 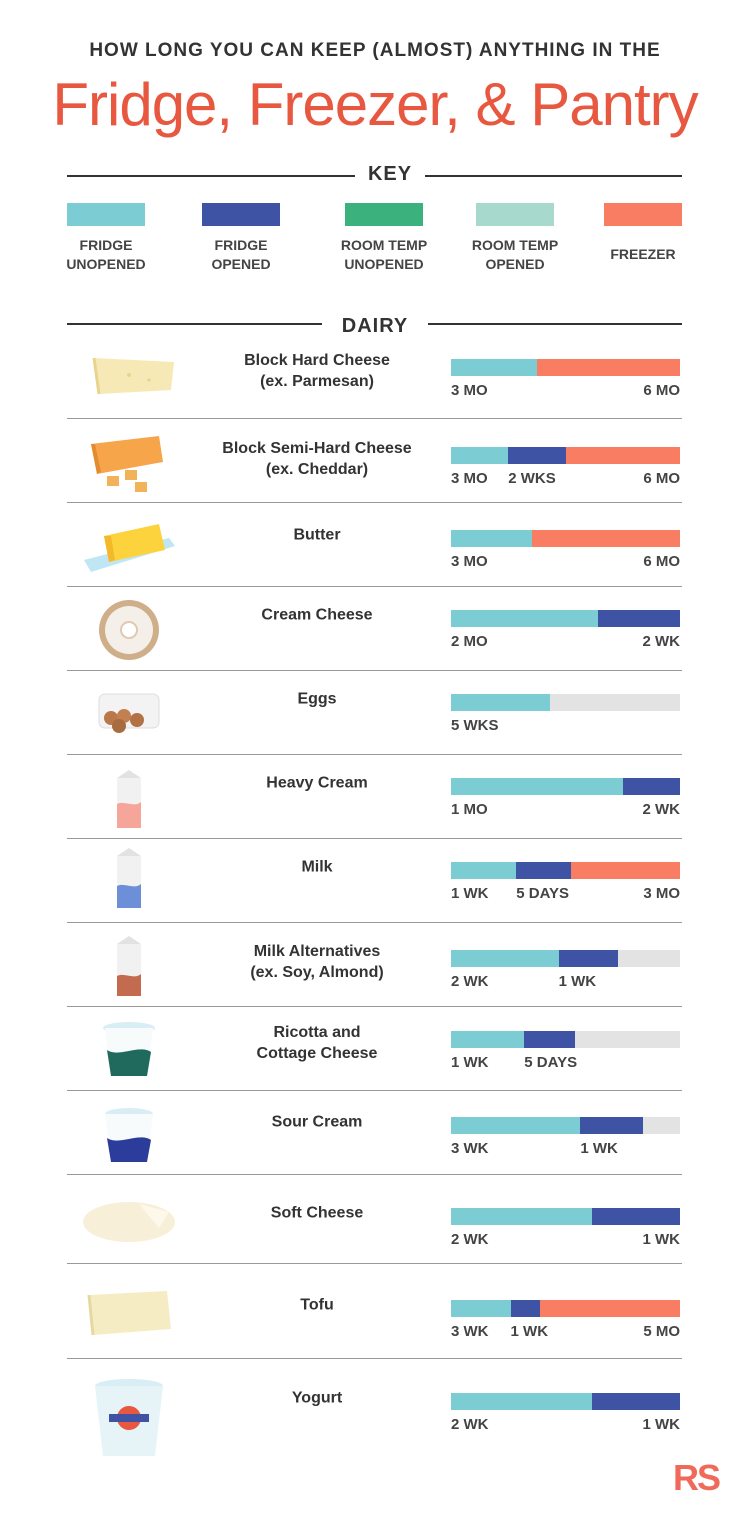 What do you see at coordinates (469, 641) in the screenshot?
I see `bar-label: 2 MO` at bounding box center [469, 641].